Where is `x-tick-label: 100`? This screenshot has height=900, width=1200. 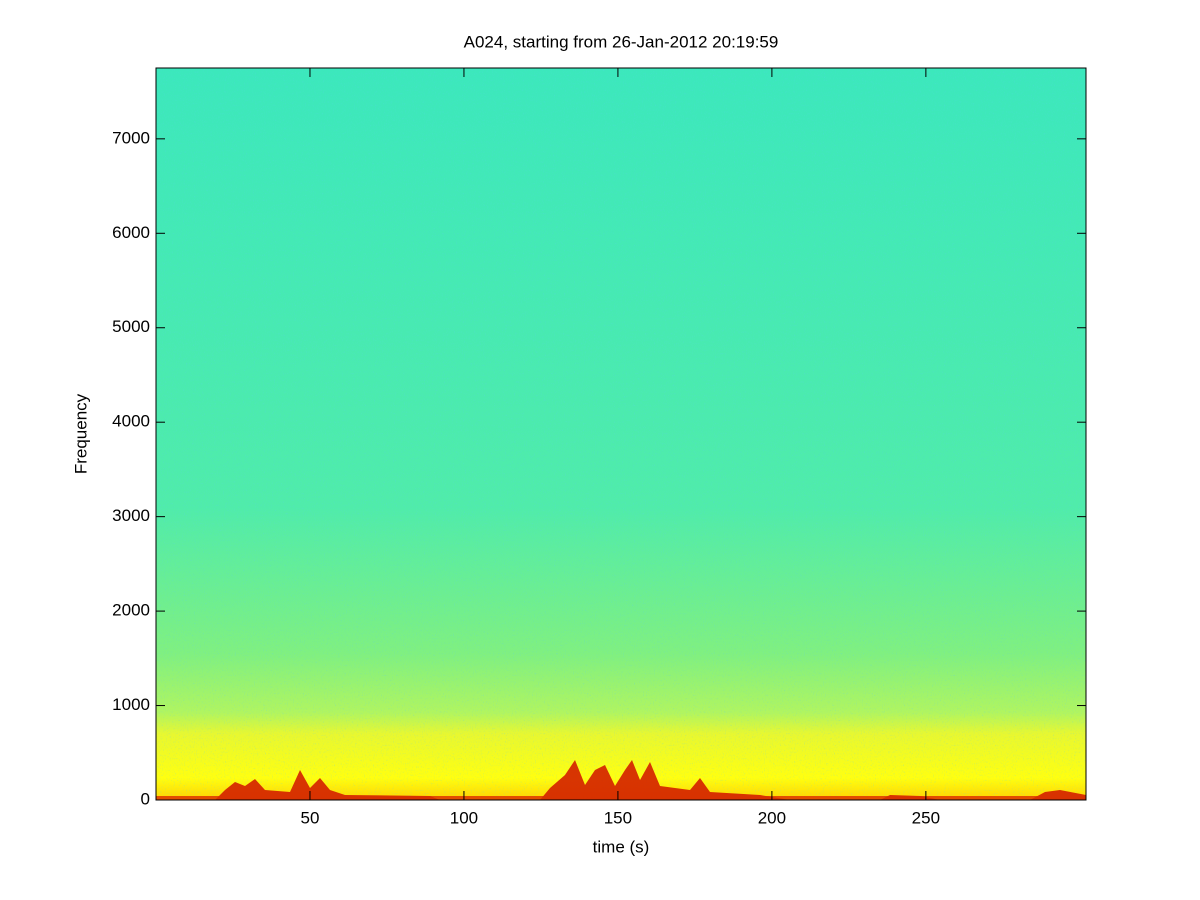 x-tick-label: 100 is located at coordinates (464, 817).